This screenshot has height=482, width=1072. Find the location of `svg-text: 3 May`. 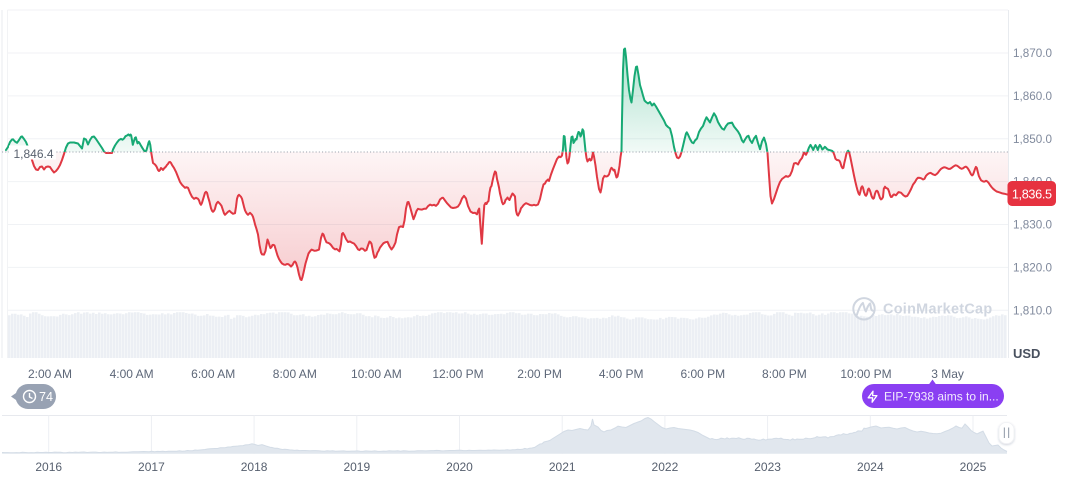

svg-text: 3 May is located at coordinates (947, 374).